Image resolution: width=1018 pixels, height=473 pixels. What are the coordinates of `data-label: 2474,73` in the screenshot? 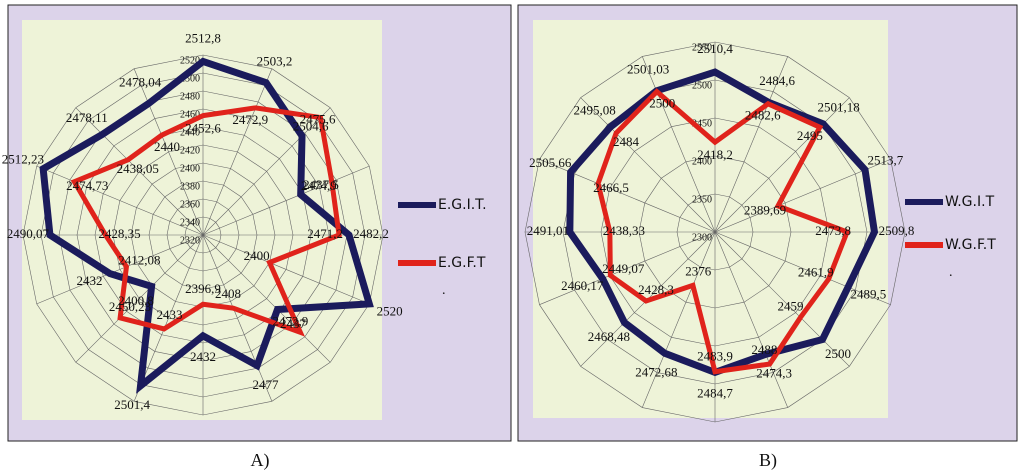 It's located at (87, 185).